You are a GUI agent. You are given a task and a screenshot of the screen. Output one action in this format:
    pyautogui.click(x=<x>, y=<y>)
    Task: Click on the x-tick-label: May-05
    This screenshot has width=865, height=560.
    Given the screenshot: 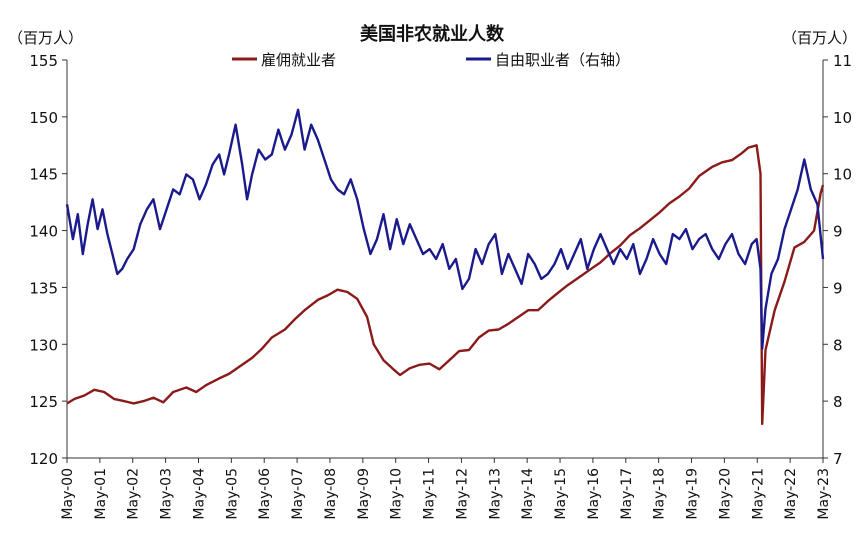 What is the action you would take?
    pyautogui.click(x=232, y=494)
    